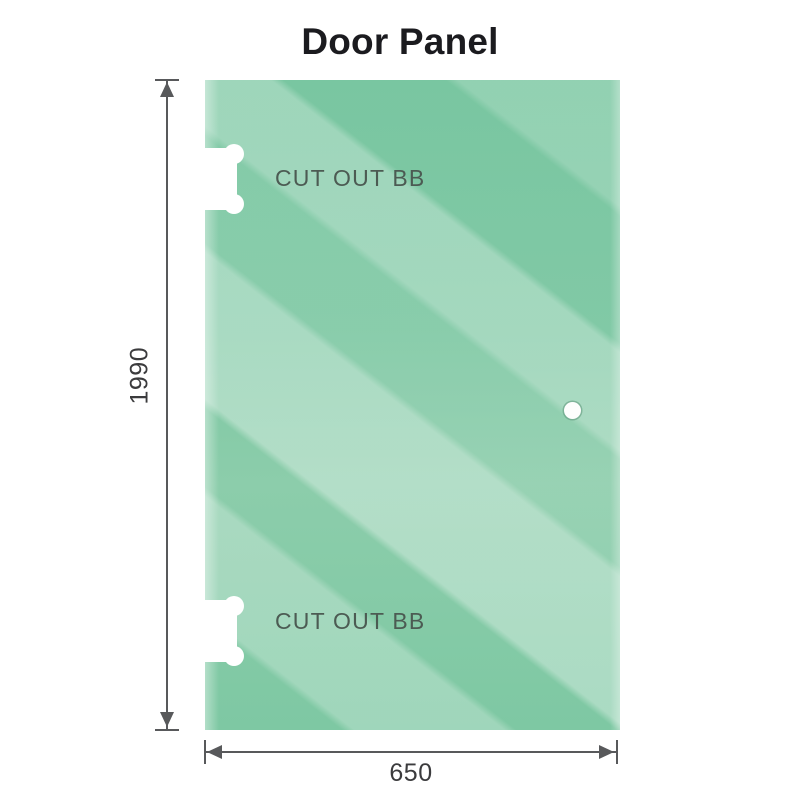 The height and width of the screenshot is (800, 800). What do you see at coordinates (205, 752) in the screenshot?
I see `width-dimension-cap-left` at bounding box center [205, 752].